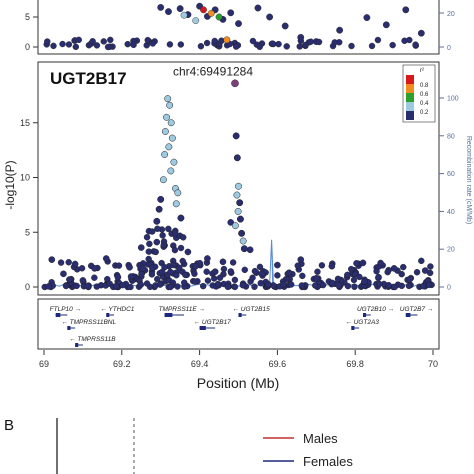 This screenshot has height=474, width=474. I want to click on gene-label-8: ← UGT2A3, so click(362, 322).